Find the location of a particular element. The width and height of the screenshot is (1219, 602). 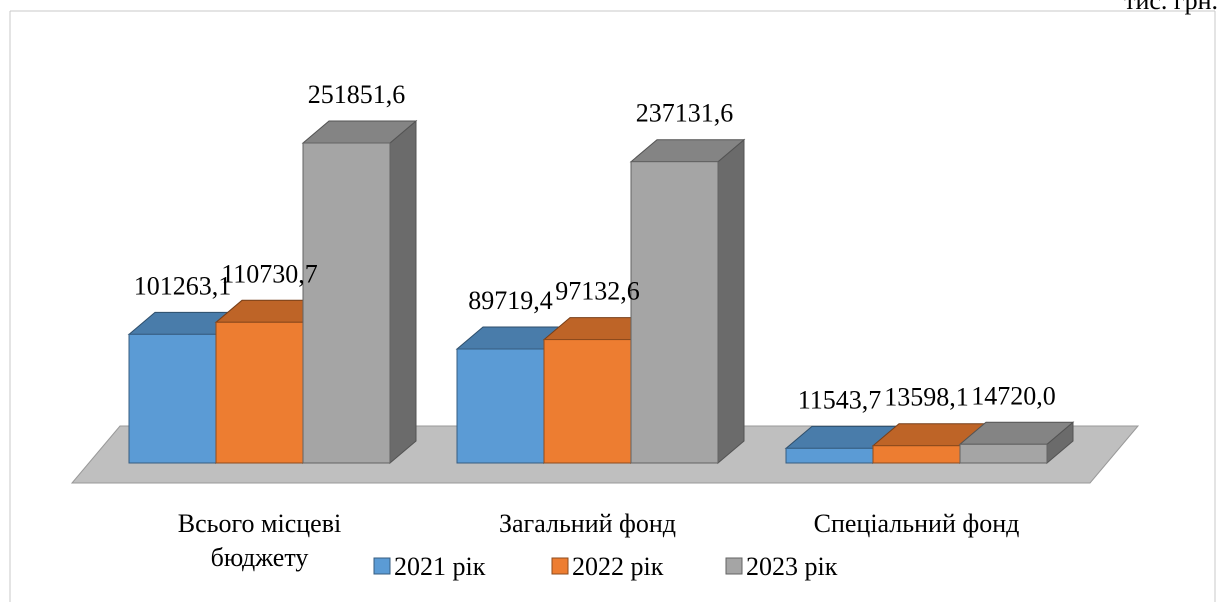

data-label: 14720,0 is located at coordinates (1013, 395).